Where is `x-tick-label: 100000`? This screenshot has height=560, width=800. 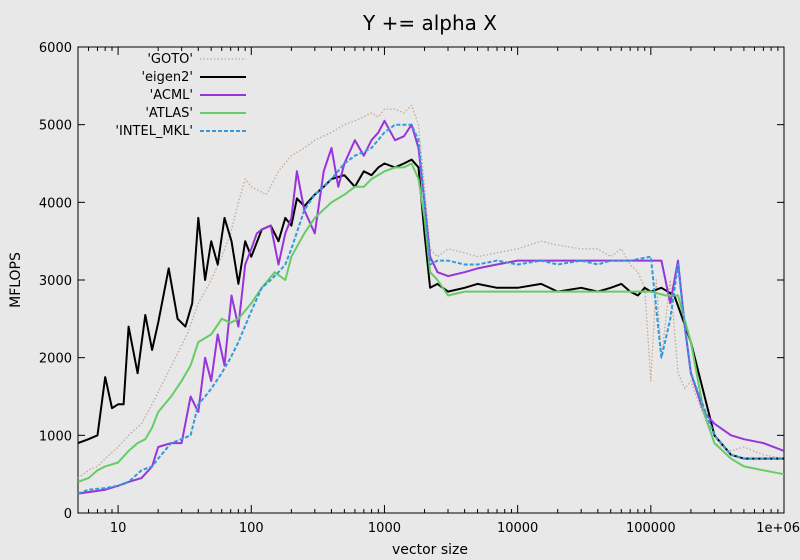 x-tick-label: 100000 is located at coordinates (651, 528).